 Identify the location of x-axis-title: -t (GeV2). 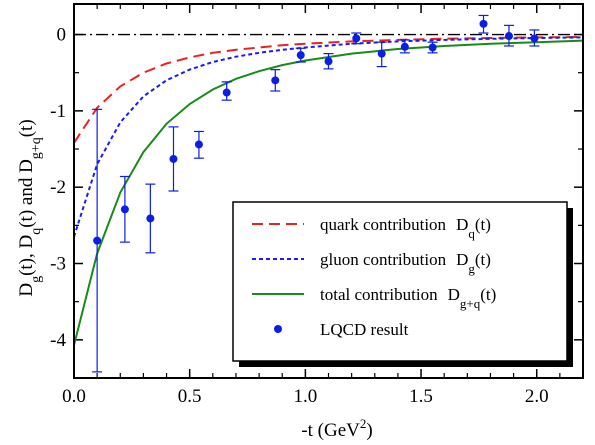
(336, 428).